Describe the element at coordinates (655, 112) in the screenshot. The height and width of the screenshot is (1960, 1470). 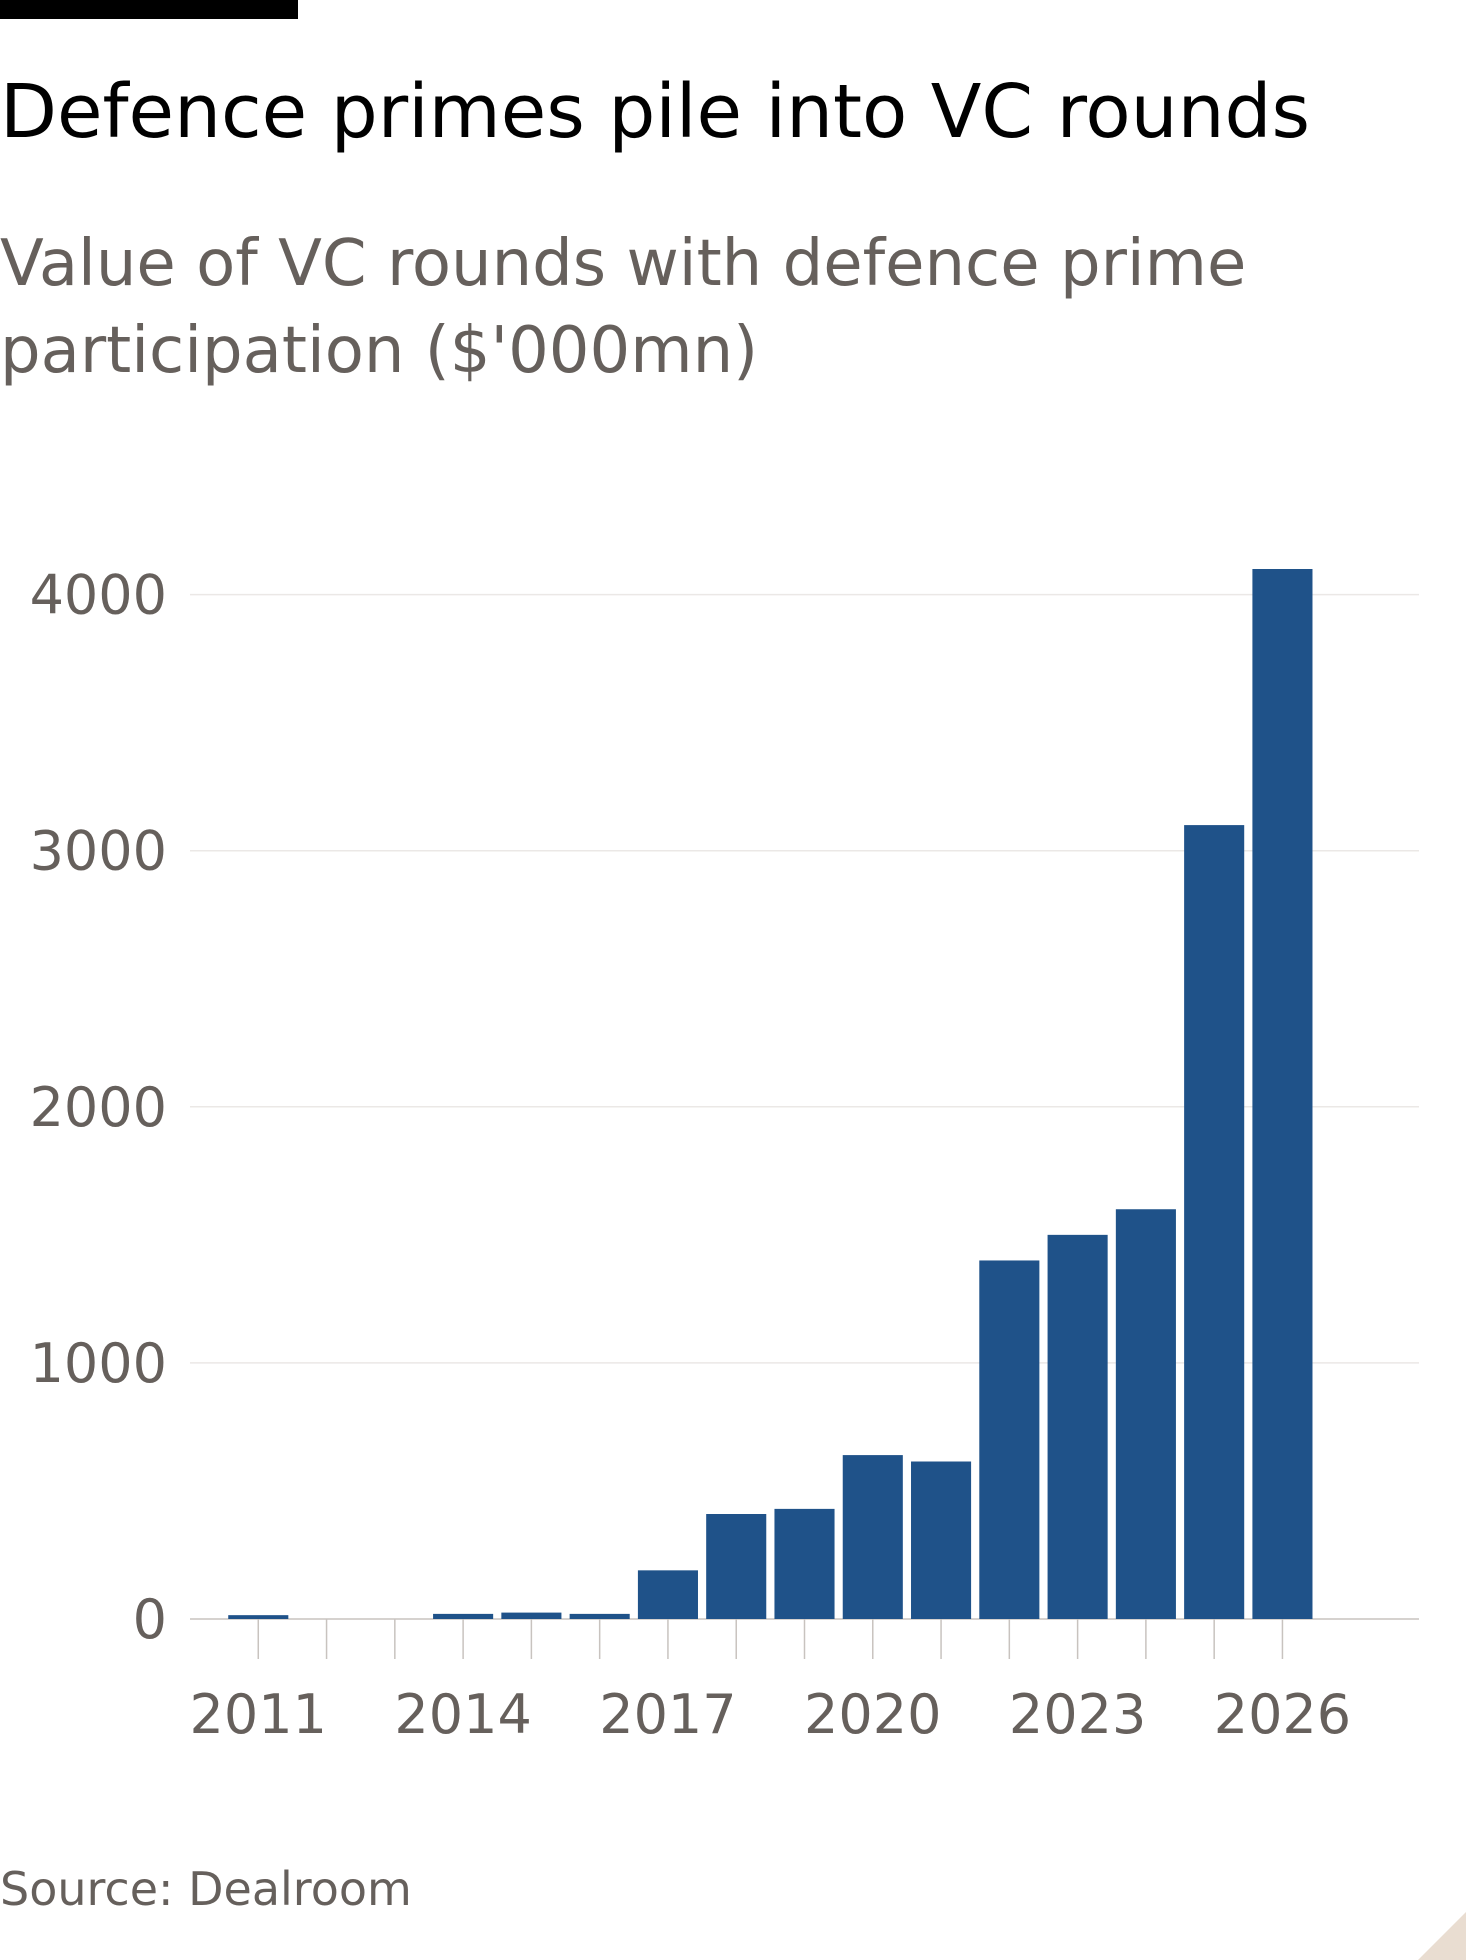
I see `chart-title: Defence primes pile into VC rounds` at that location.